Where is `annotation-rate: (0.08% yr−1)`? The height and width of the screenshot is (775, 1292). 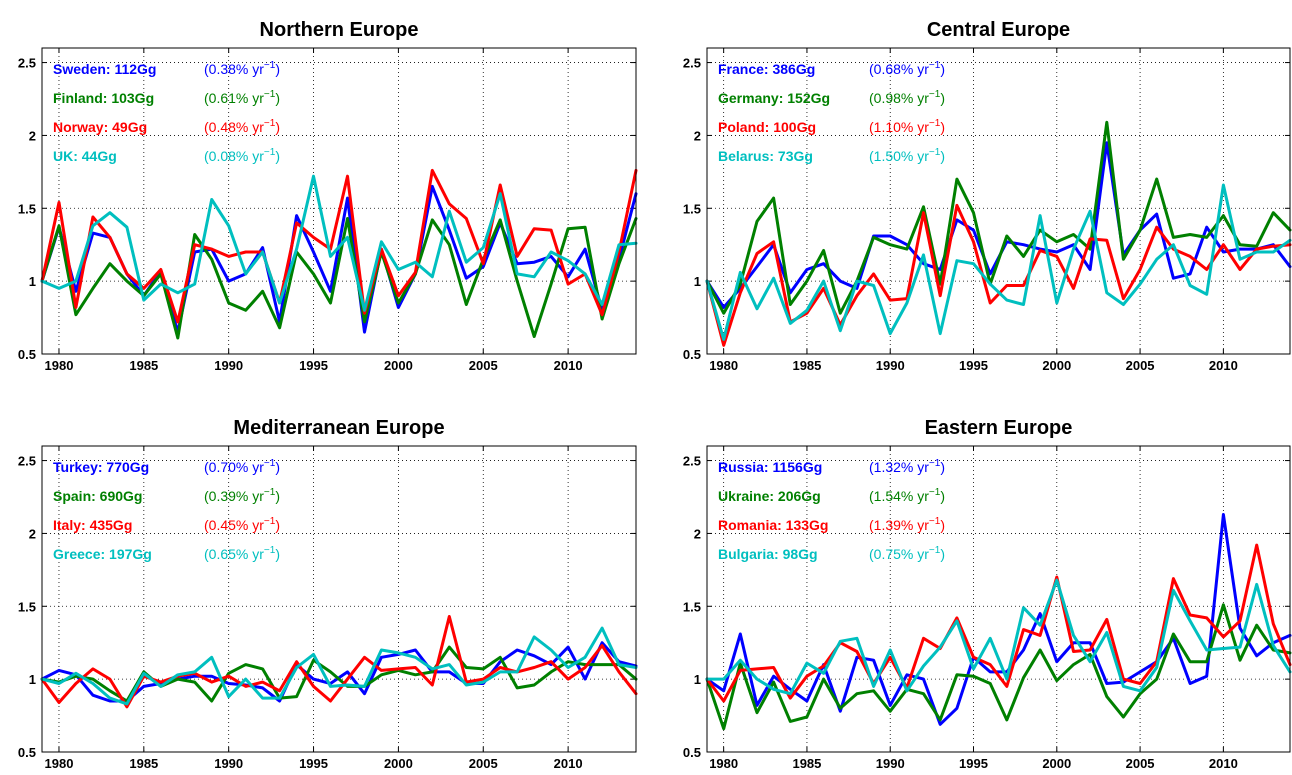
annotation-rate: (0.08% yr−1) is located at coordinates (242, 155).